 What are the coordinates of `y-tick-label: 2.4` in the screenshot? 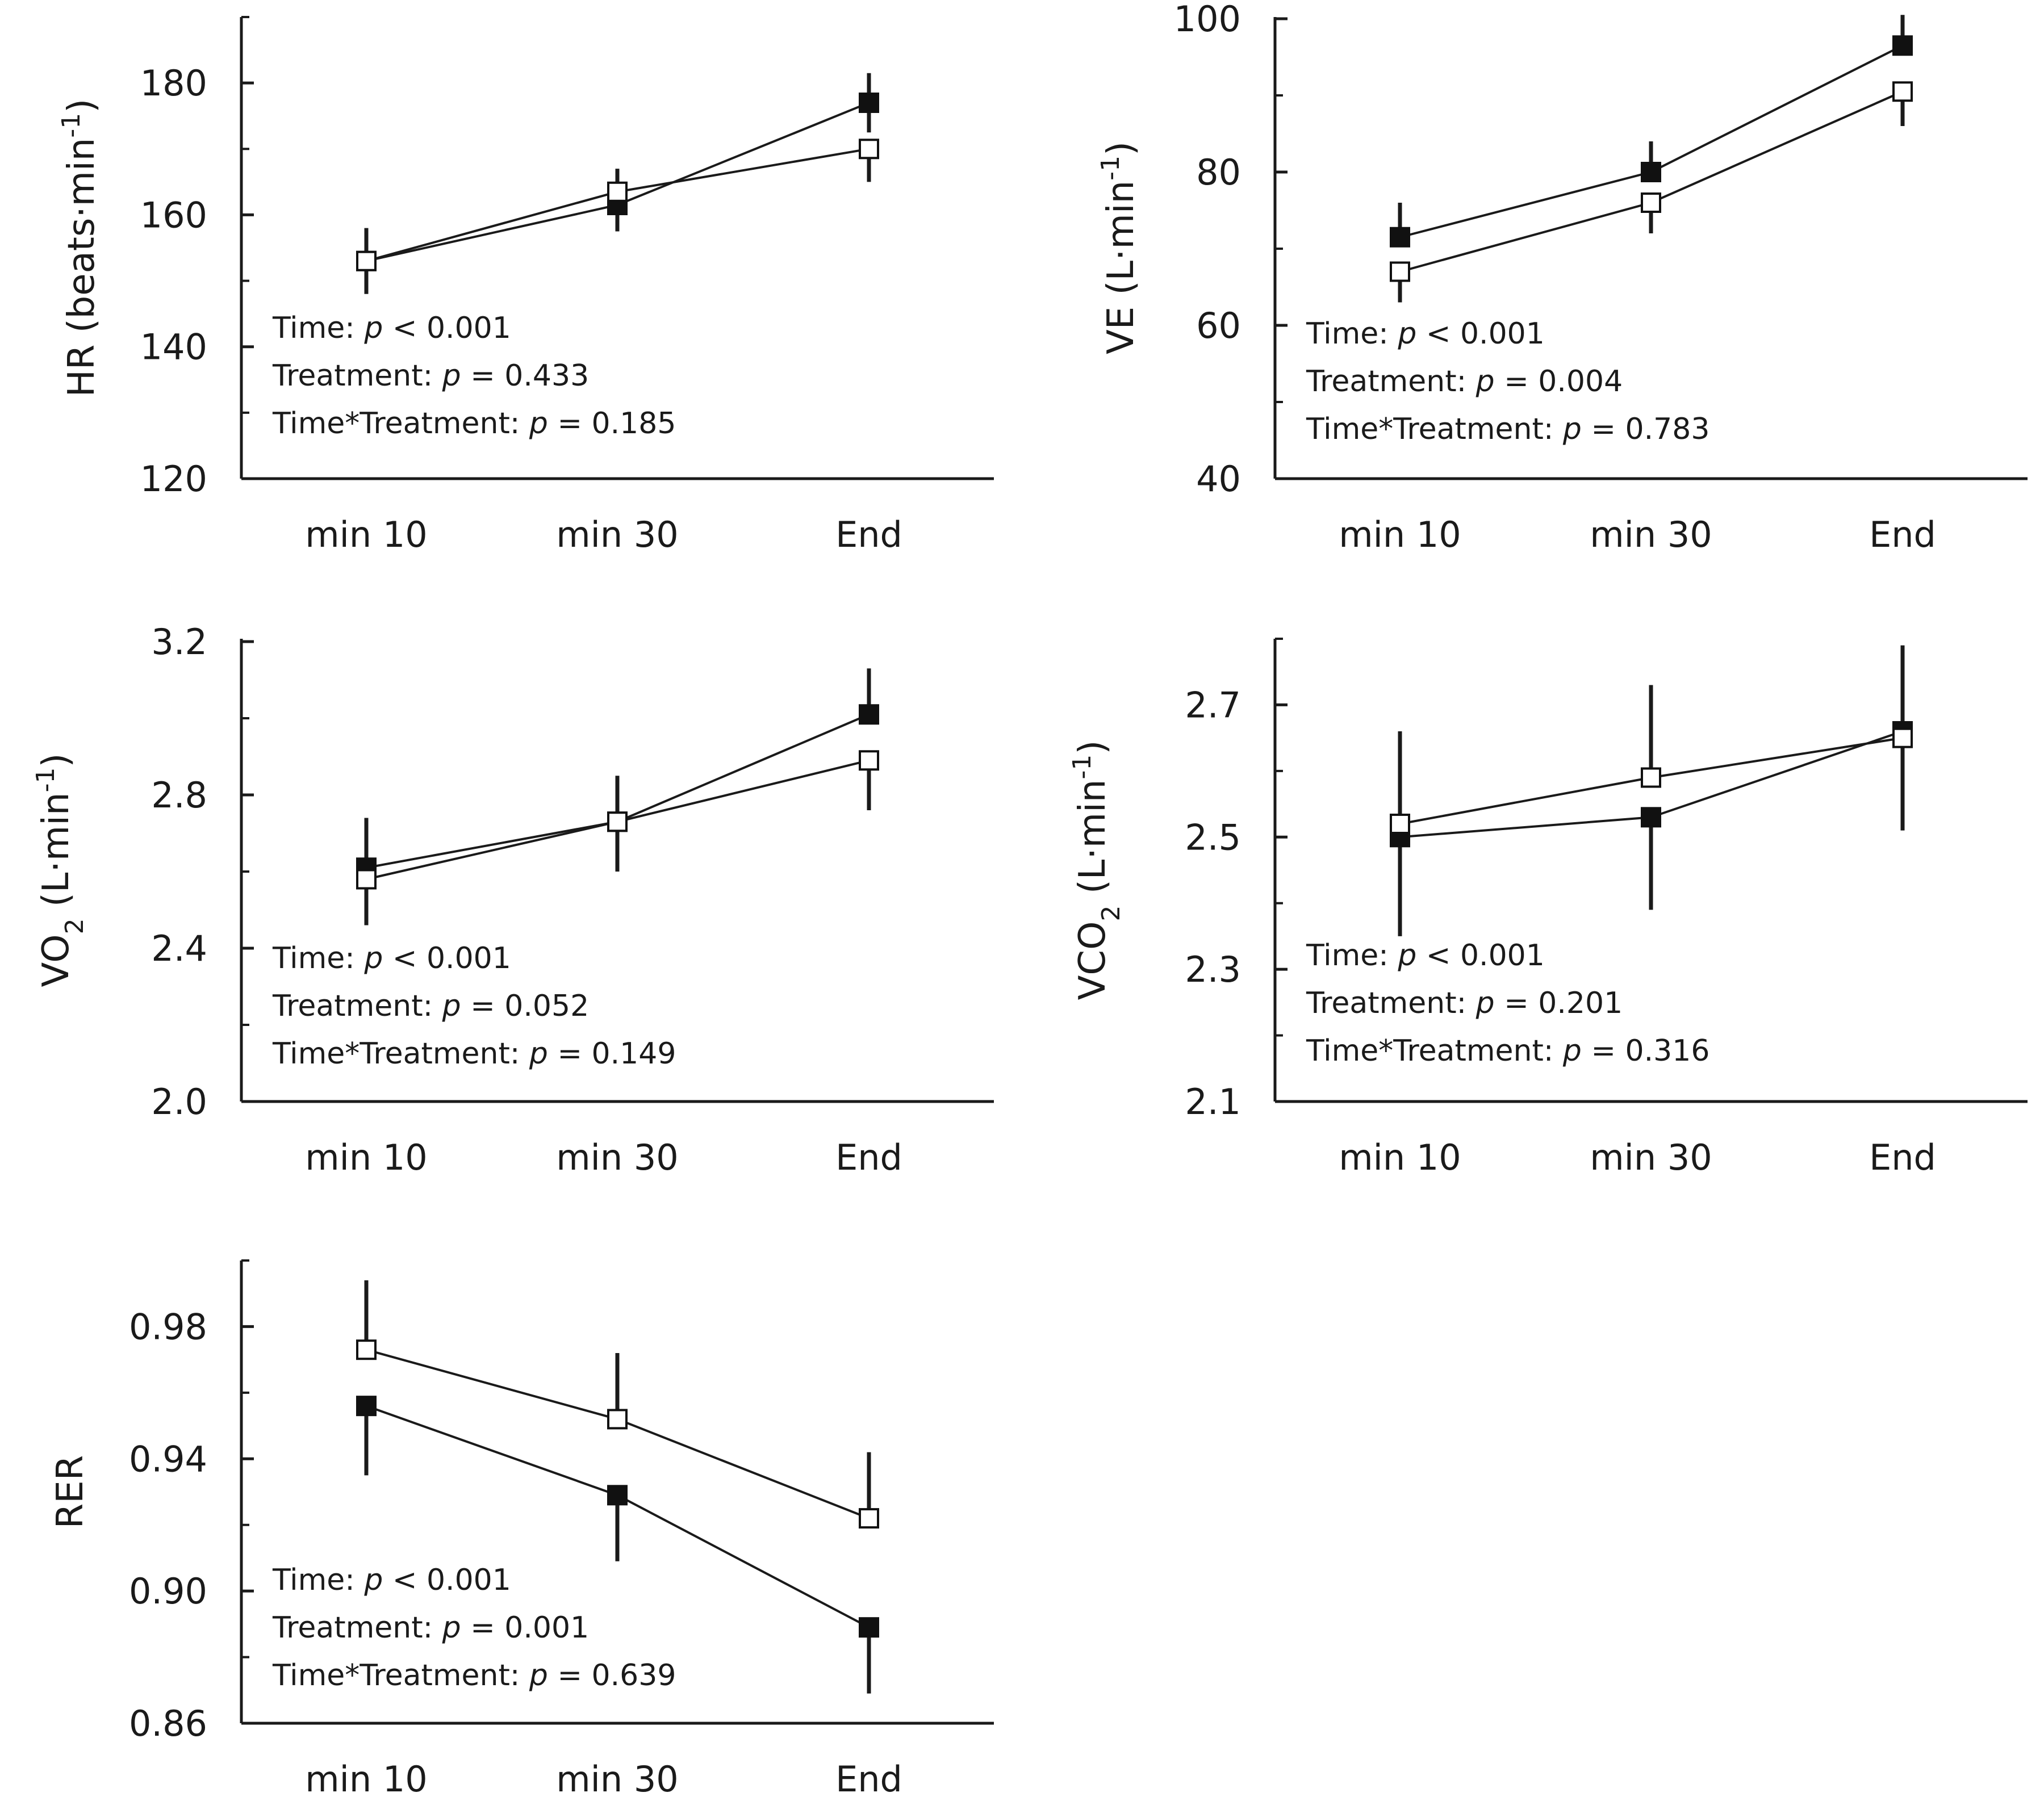 It's located at (179, 948).